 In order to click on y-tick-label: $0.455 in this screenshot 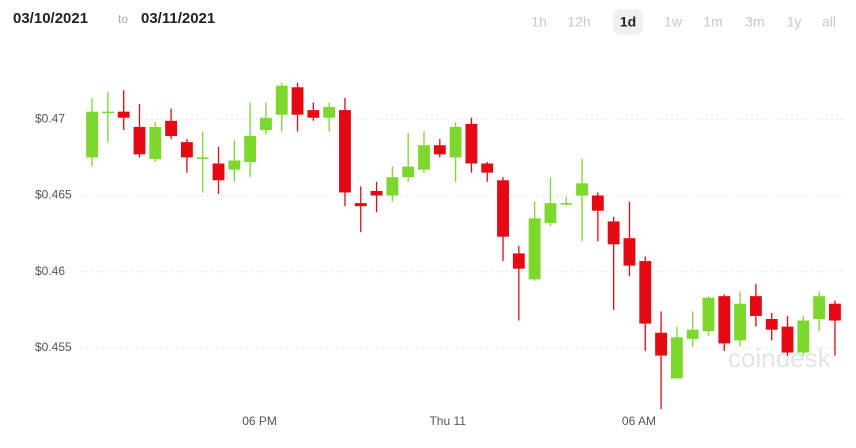, I will do `click(53, 347)`.